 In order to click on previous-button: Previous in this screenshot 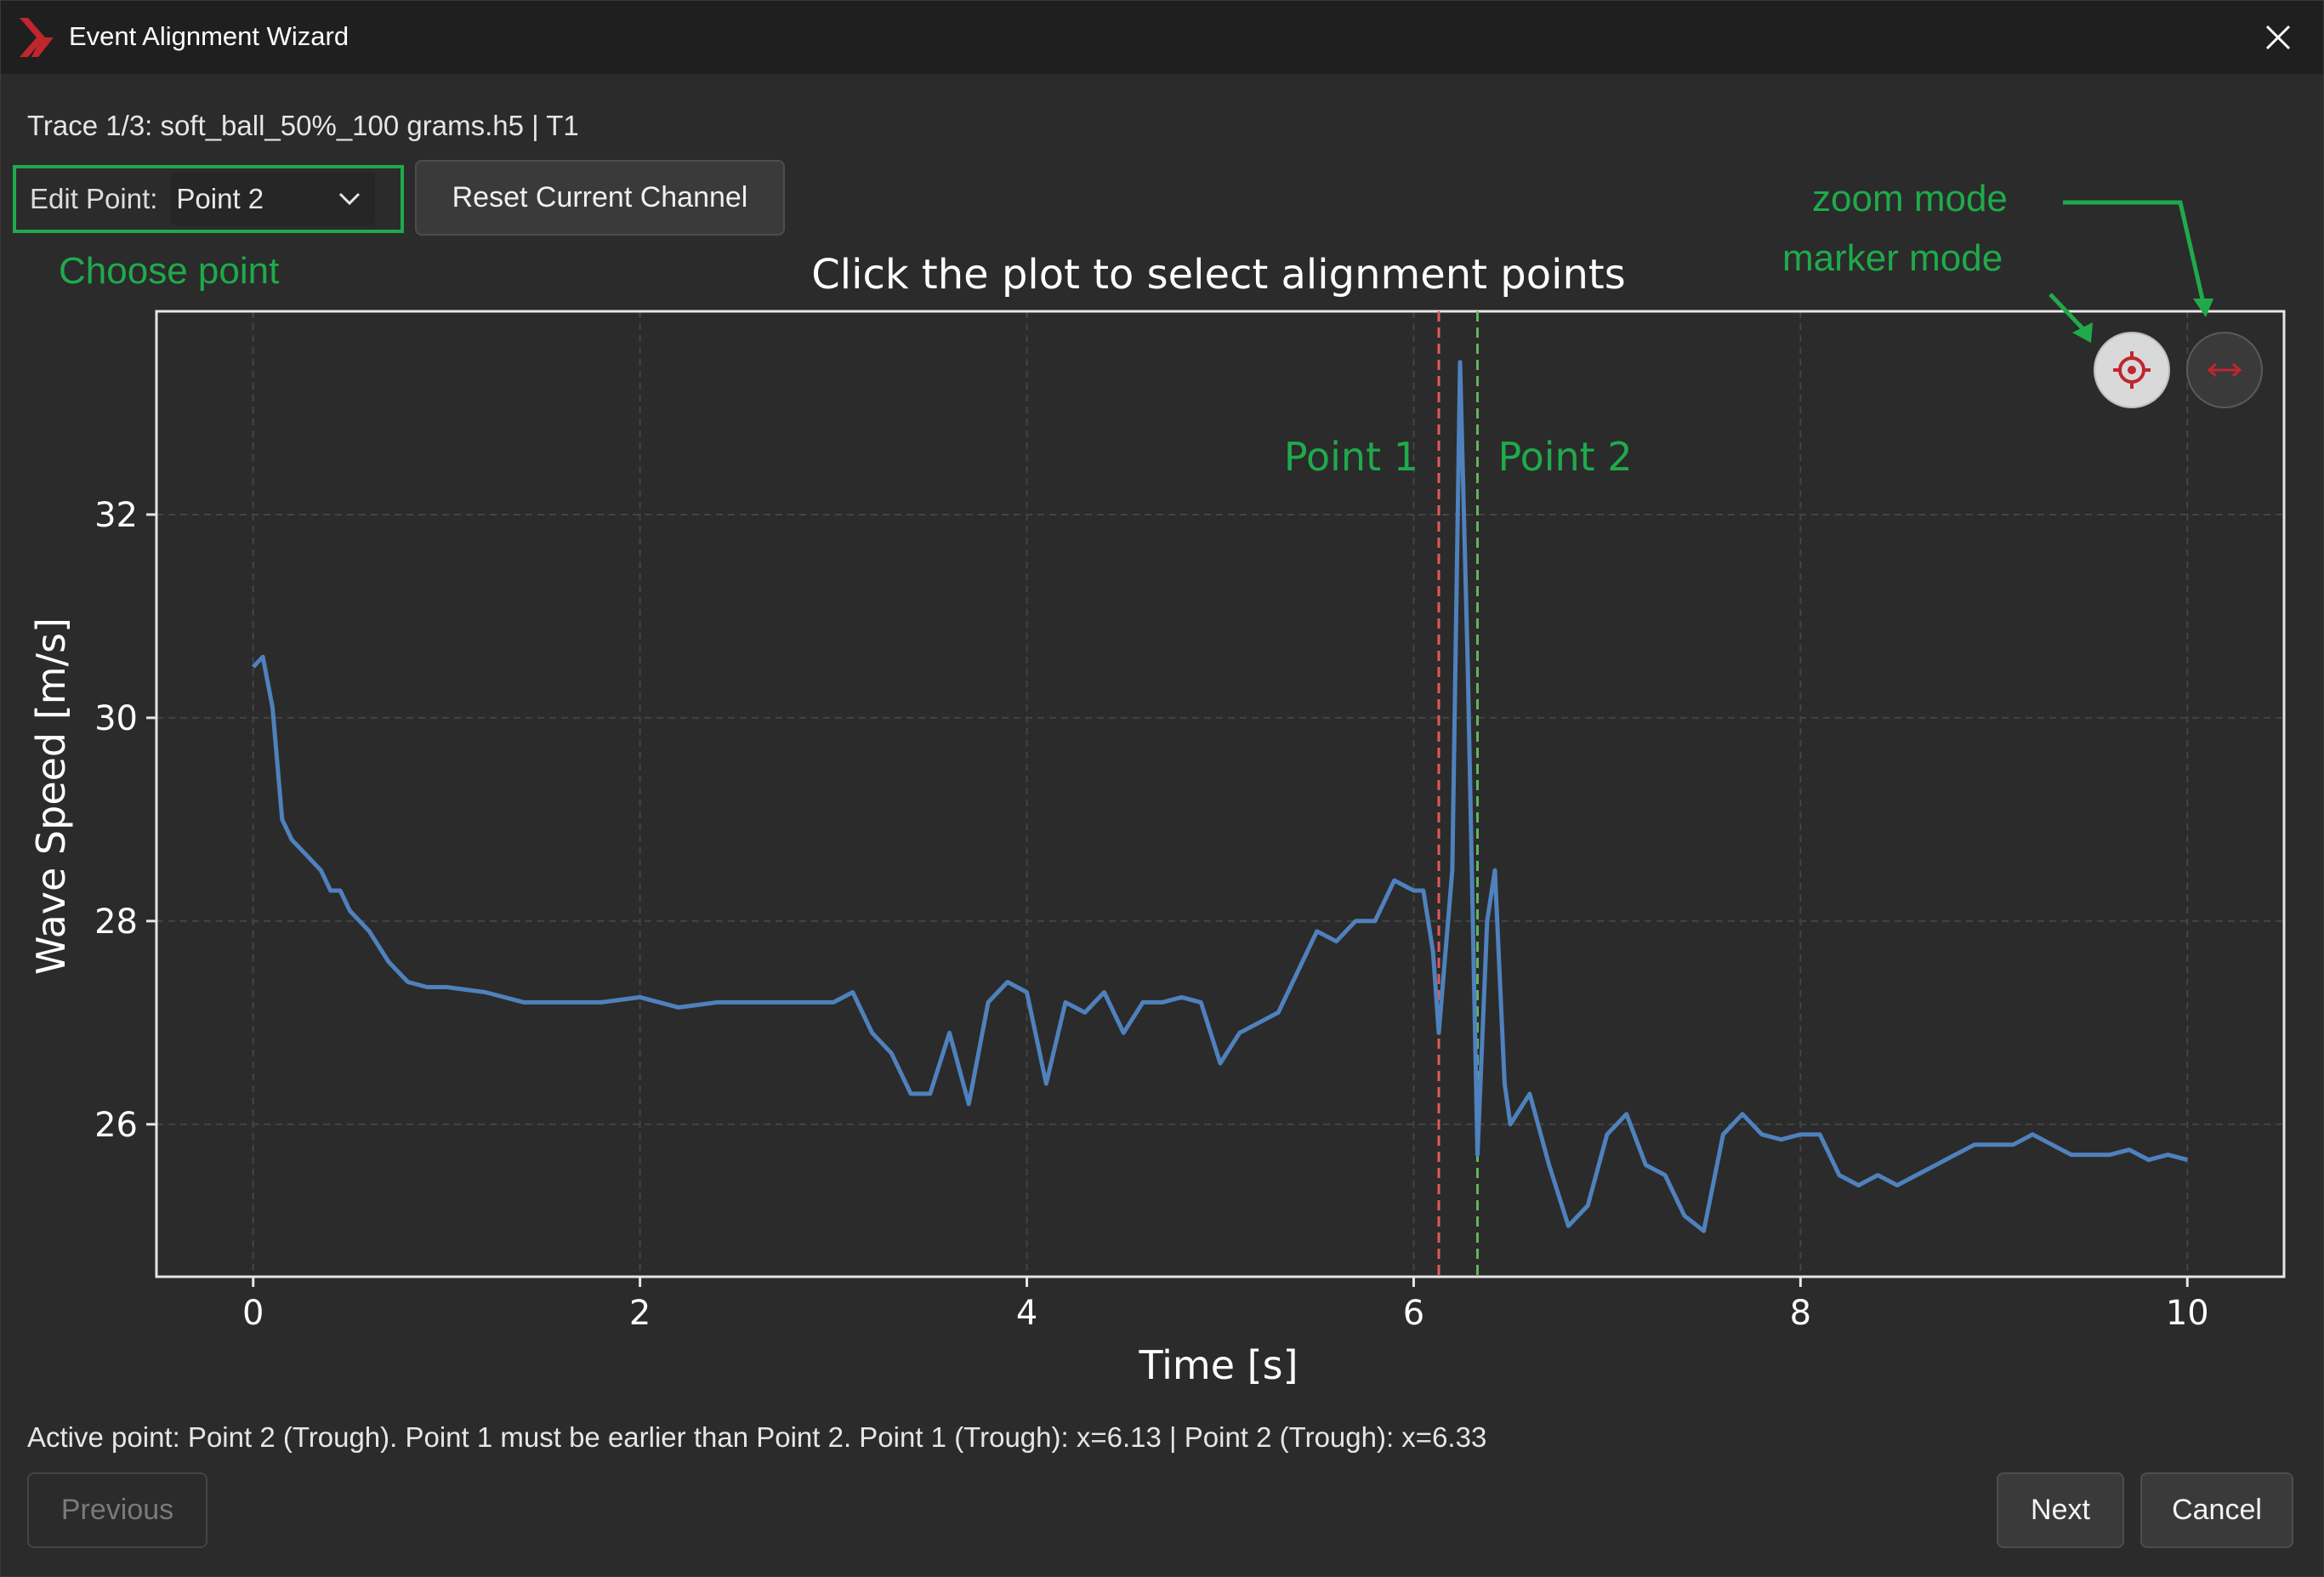, I will do `click(117, 1510)`.